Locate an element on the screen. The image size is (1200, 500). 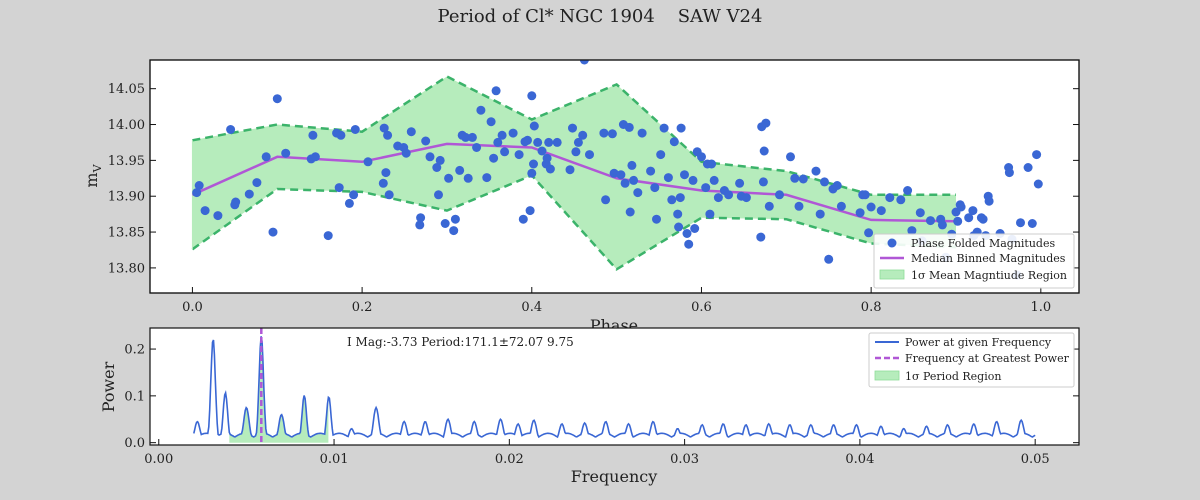
phase-y-tick-label: 13.85 is located at coordinates (126, 233).